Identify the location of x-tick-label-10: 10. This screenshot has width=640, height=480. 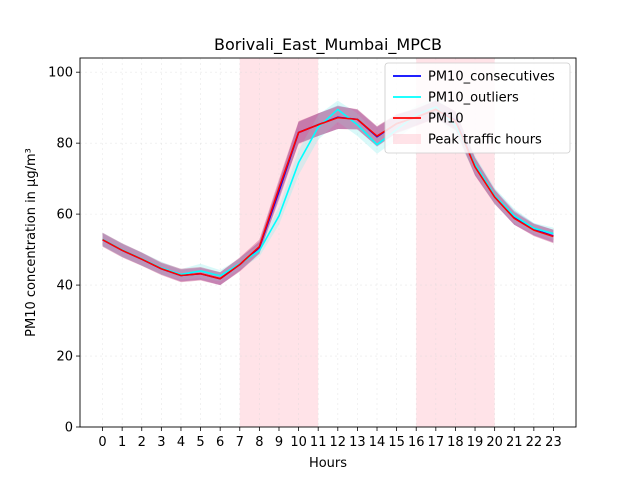
(298, 442).